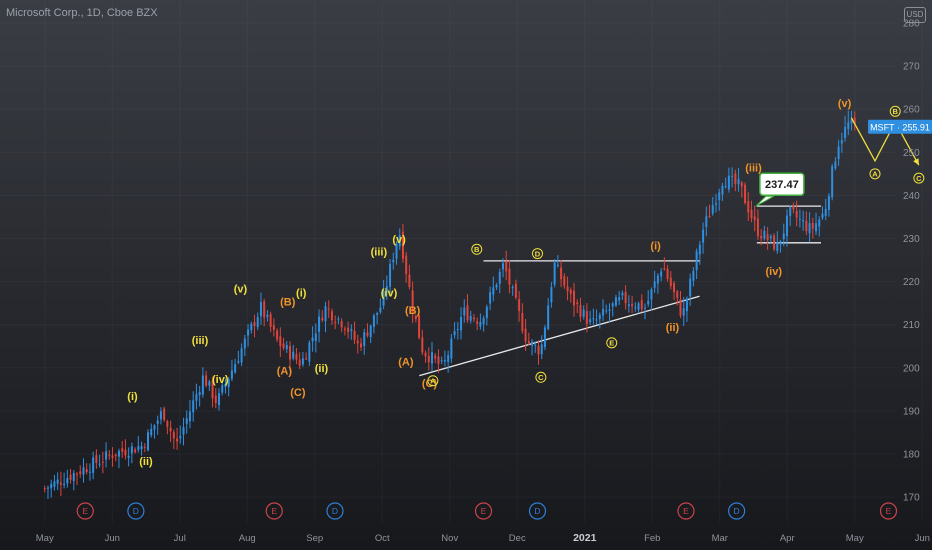 This screenshot has height=550, width=932. I want to click on projection-line, so click(885, 141).